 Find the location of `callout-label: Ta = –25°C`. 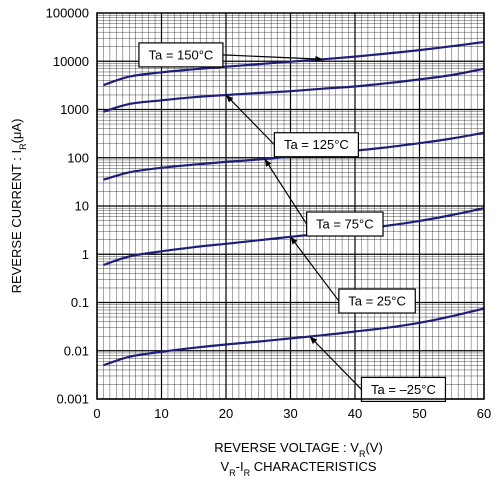

callout-label: Ta = –25°C is located at coordinates (403, 389).